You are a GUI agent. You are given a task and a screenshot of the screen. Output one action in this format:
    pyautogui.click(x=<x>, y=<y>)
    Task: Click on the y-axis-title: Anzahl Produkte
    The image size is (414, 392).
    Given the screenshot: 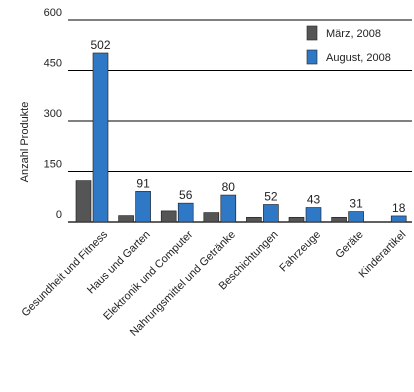 What is the action you would take?
    pyautogui.click(x=25, y=142)
    